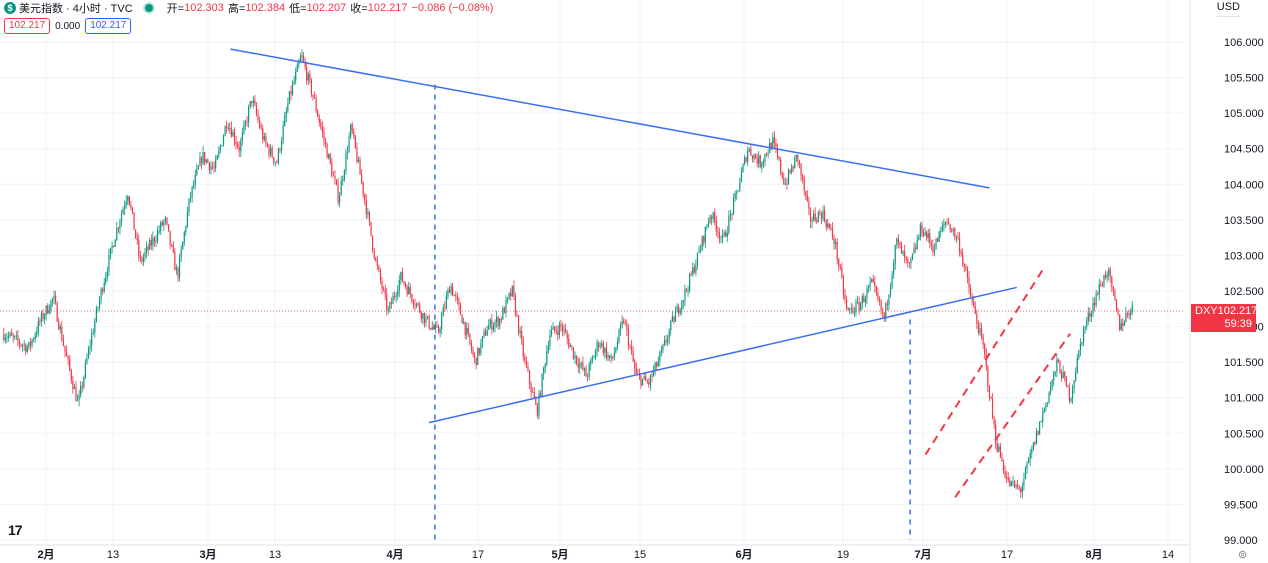 The width and height of the screenshot is (1268, 563). I want to click on y-tick-label: 105.000, so click(1244, 114).